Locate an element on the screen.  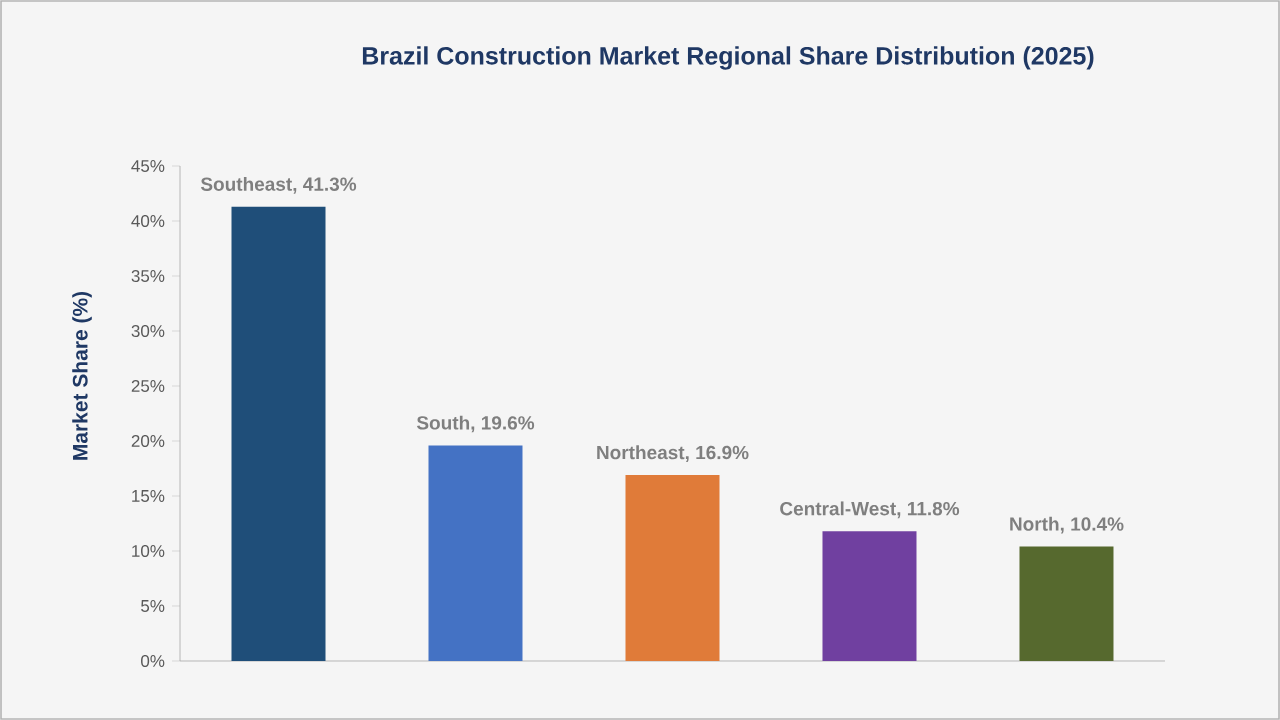
y-tick-label: 5% is located at coordinates (153, 606).